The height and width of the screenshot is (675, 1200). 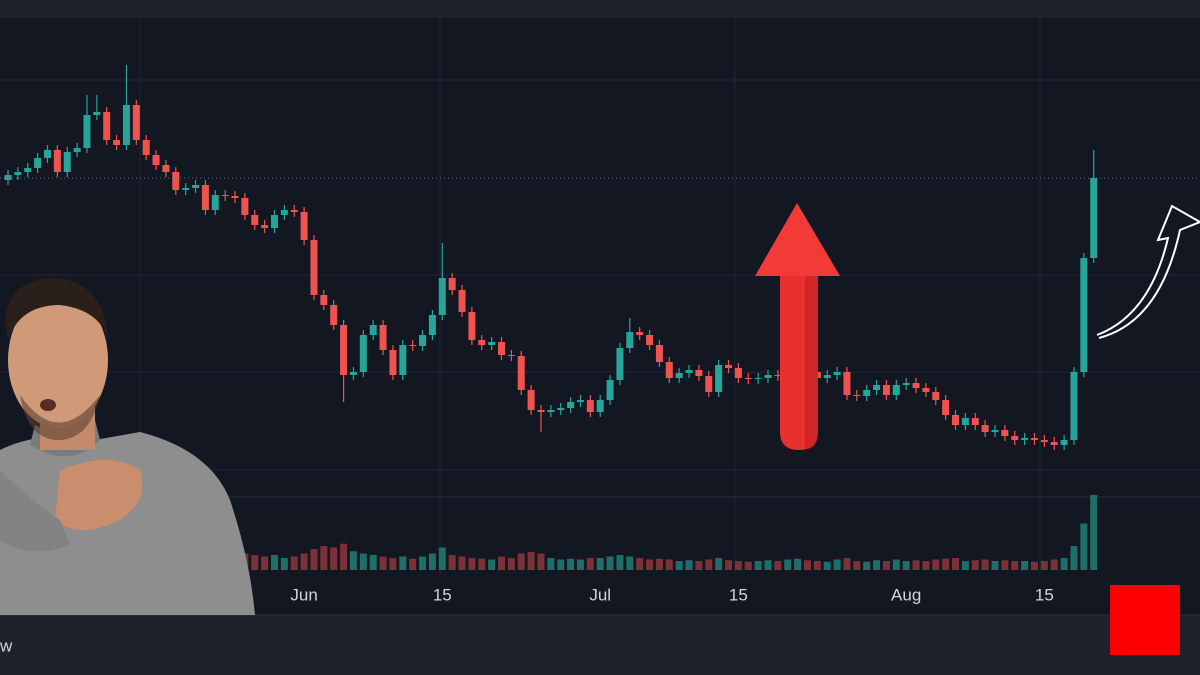 I want to click on curve-arrow-outline, so click(x=1148, y=271).